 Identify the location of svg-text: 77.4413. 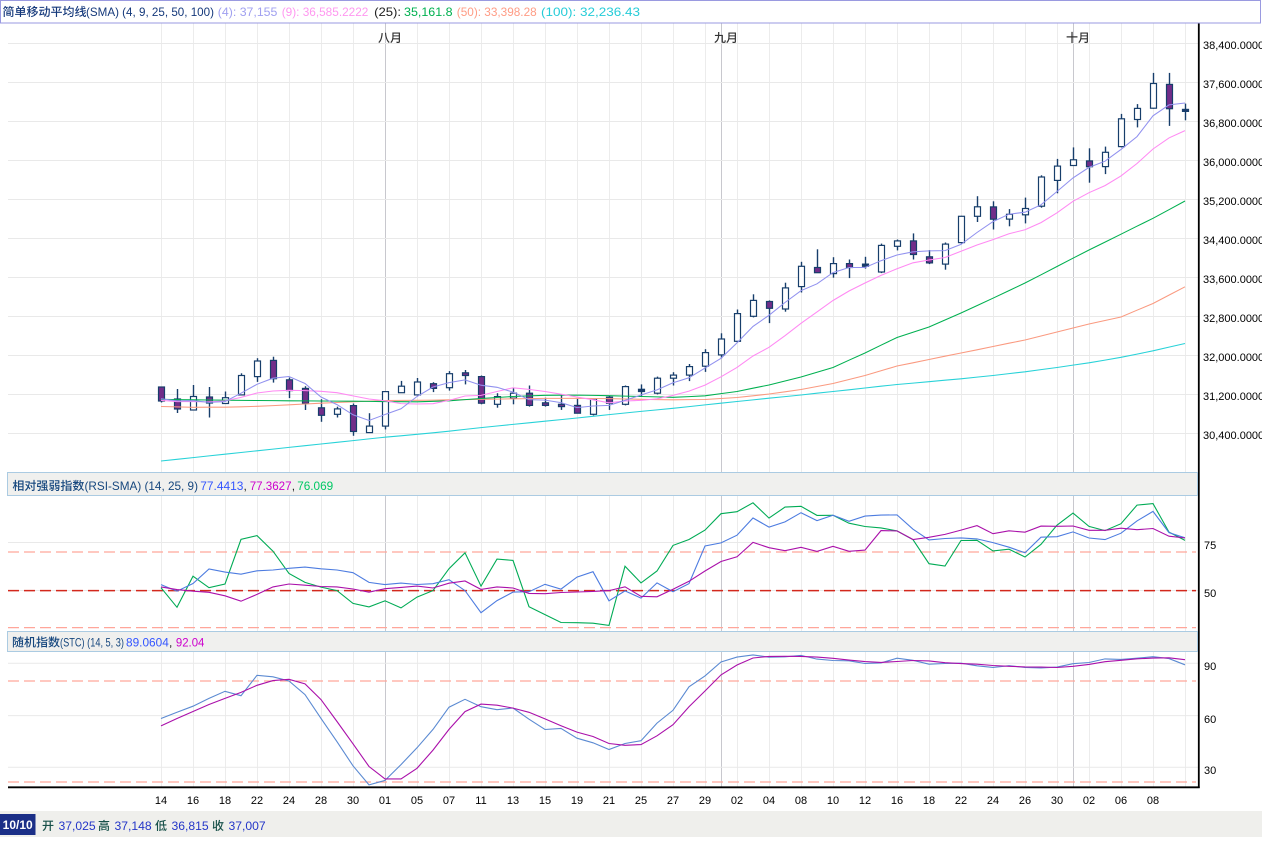
(221, 486).